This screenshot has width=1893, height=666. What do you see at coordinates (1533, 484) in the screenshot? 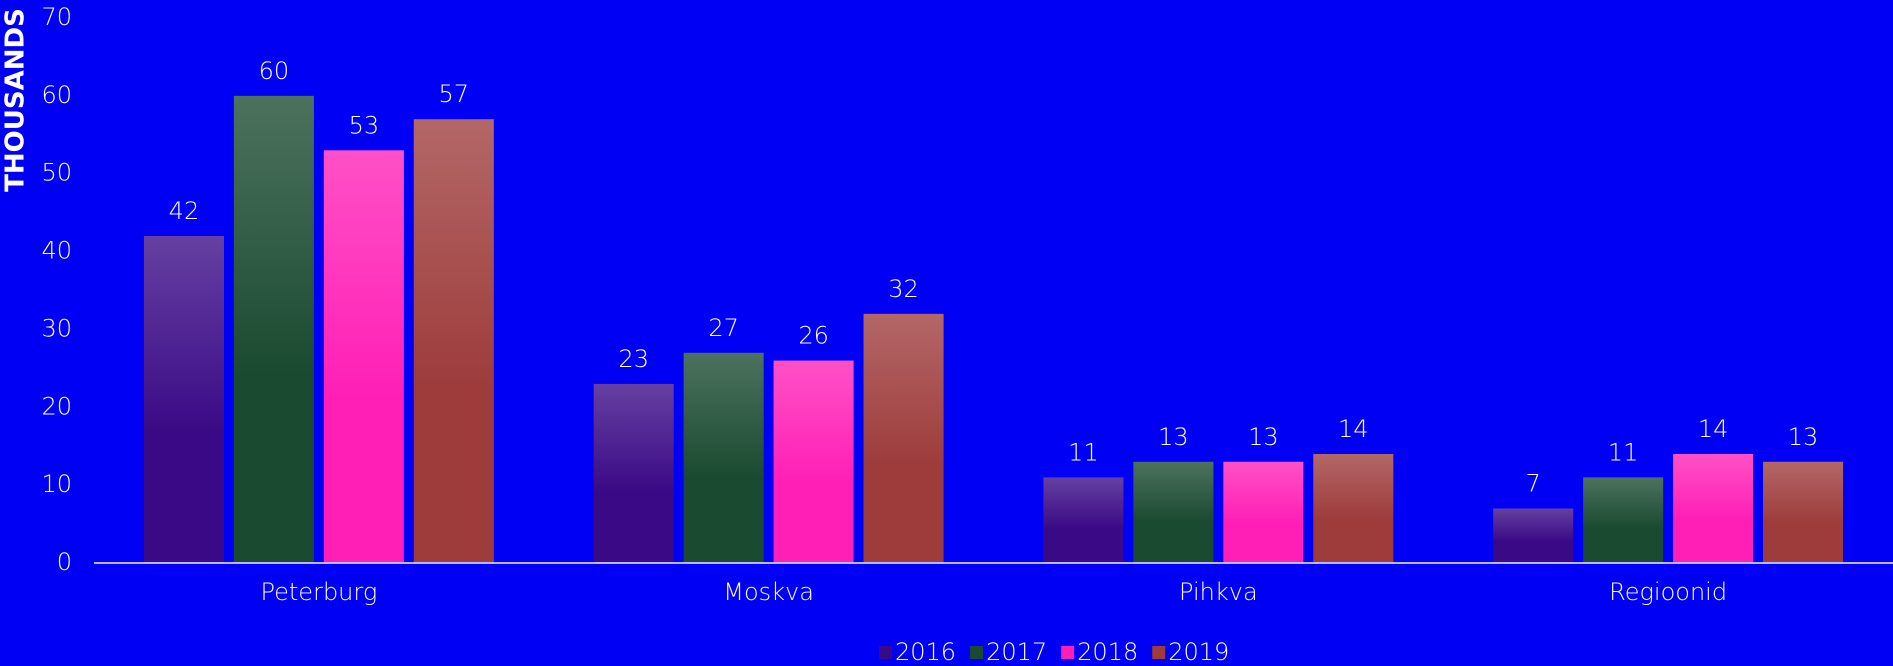
I see `data-label: 7` at bounding box center [1533, 484].